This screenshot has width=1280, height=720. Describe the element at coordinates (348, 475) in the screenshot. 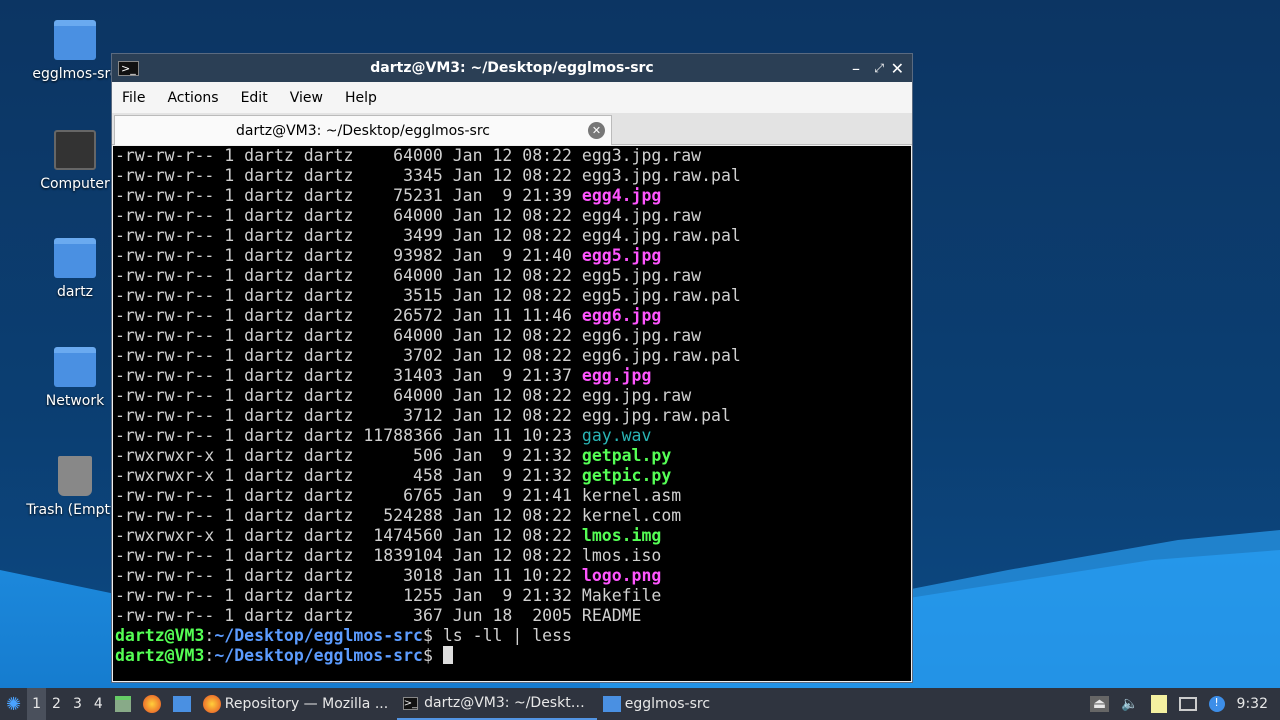

I see `file-info: -rwxrwxr-x 1 dartz dartz 458 Jan 9 21:32` at that location.